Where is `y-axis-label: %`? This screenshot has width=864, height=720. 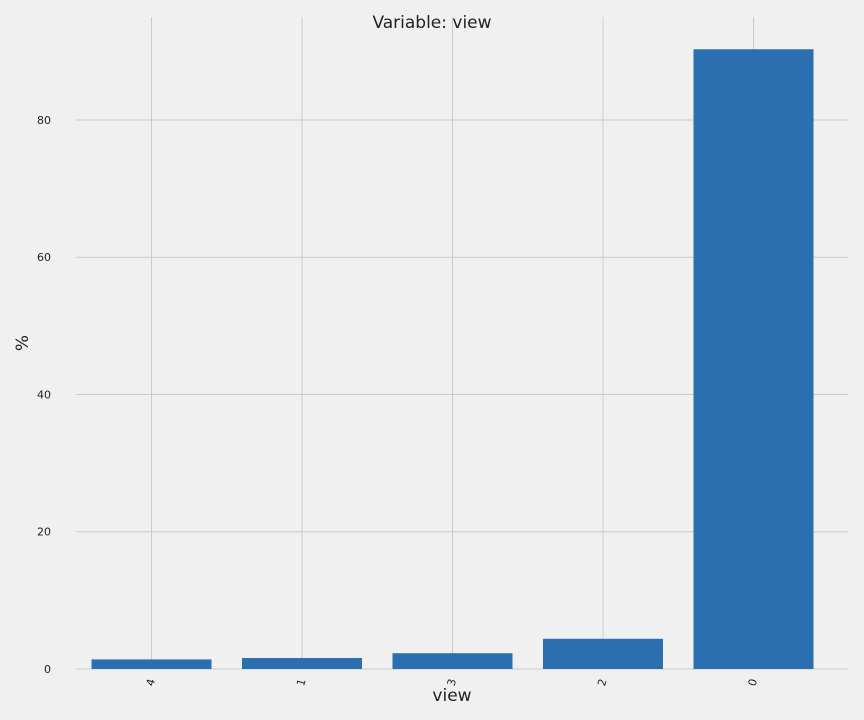
y-axis-label: % is located at coordinates (23, 343).